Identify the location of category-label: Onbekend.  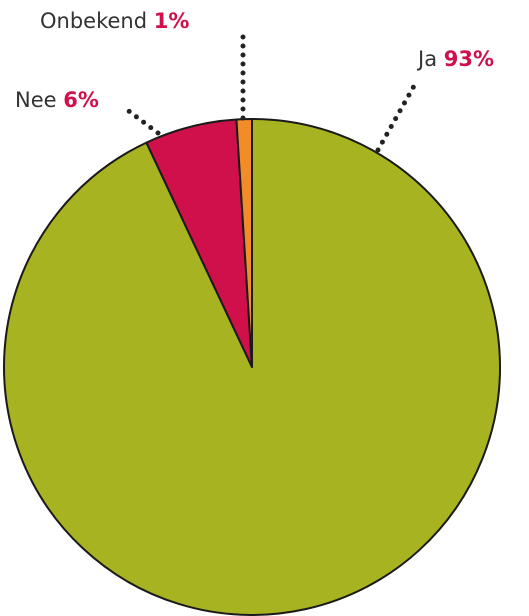
(93, 21).